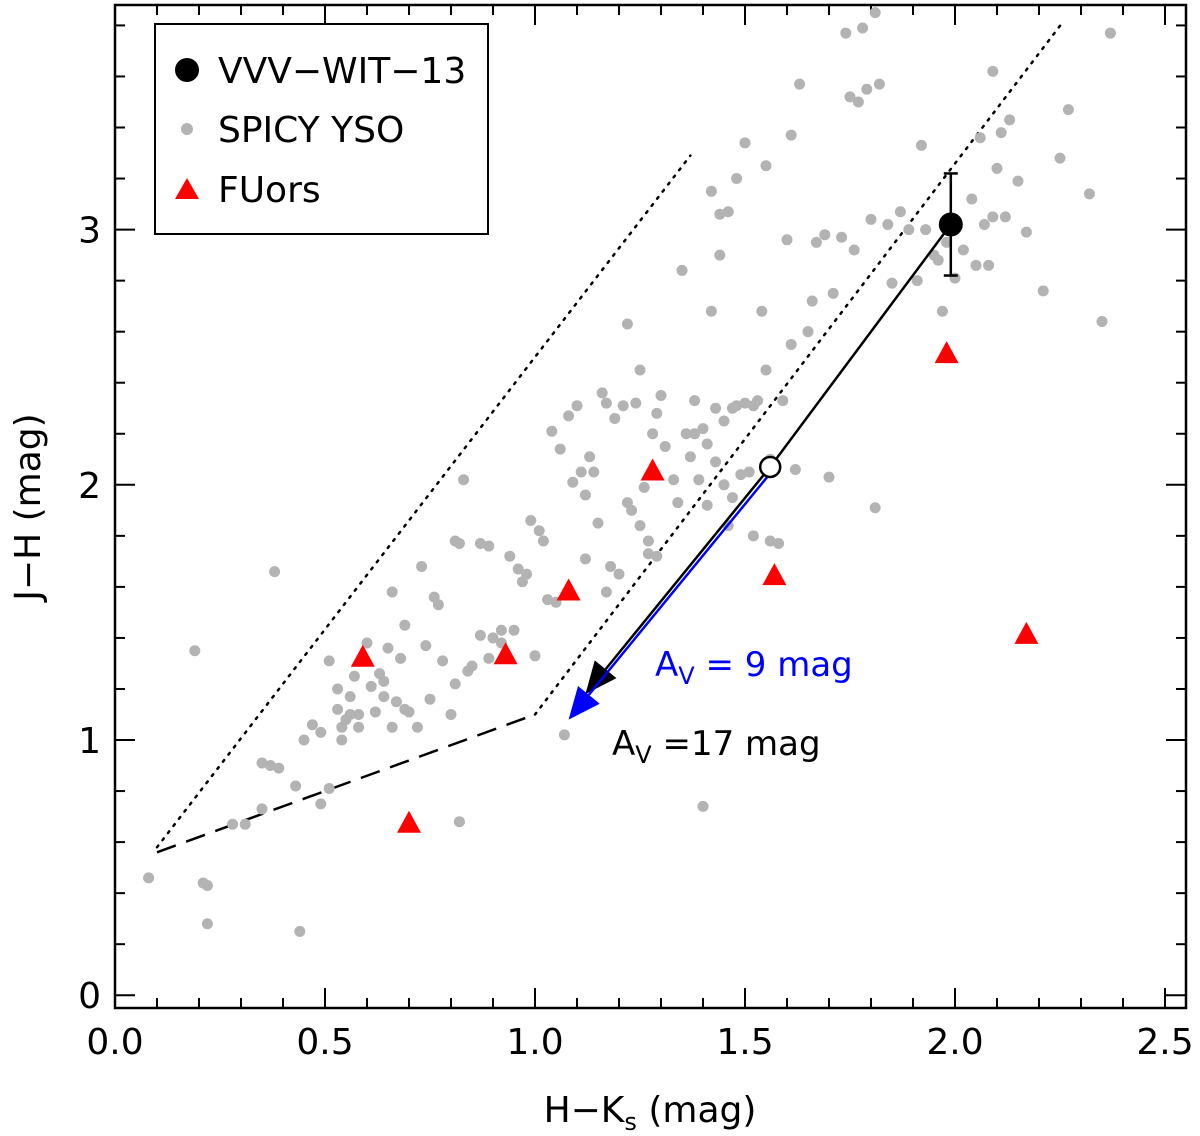 The image size is (1200, 1136). What do you see at coordinates (342, 71) in the screenshot?
I see `legend-label-target: VVV−WIT−13` at bounding box center [342, 71].